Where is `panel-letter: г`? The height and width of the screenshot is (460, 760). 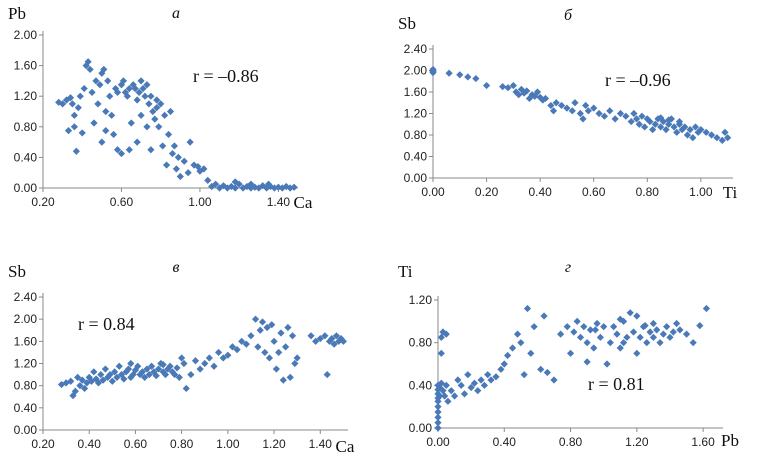 panel-letter: г is located at coordinates (568, 267).